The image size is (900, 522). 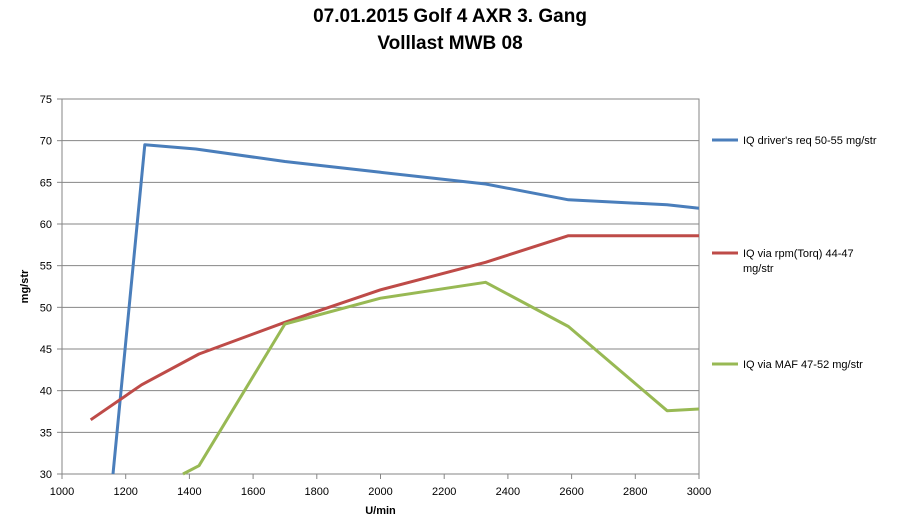 I want to click on y-tick-label: 35, so click(x=46, y=433).